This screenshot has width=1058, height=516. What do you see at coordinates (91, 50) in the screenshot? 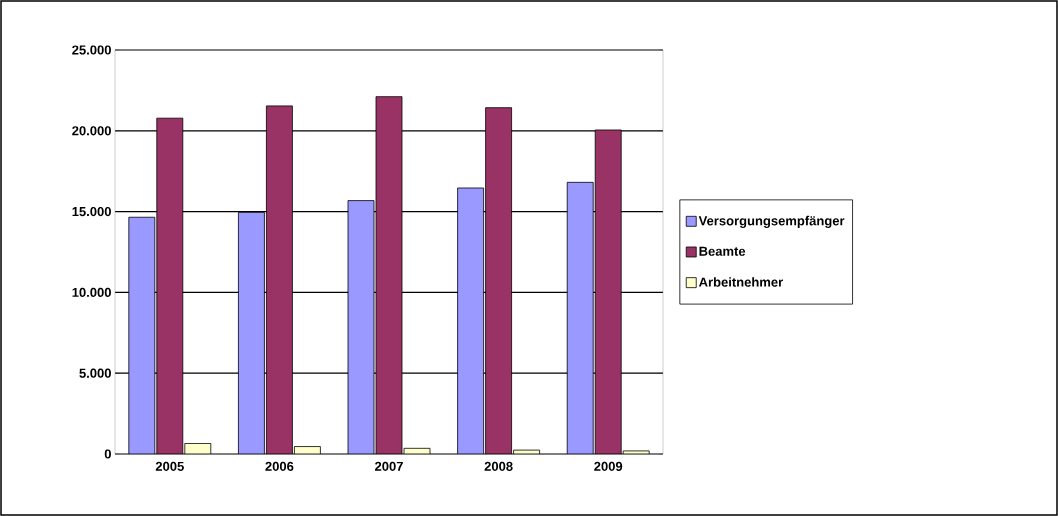
I see `y-tick-label: 25.000` at bounding box center [91, 50].